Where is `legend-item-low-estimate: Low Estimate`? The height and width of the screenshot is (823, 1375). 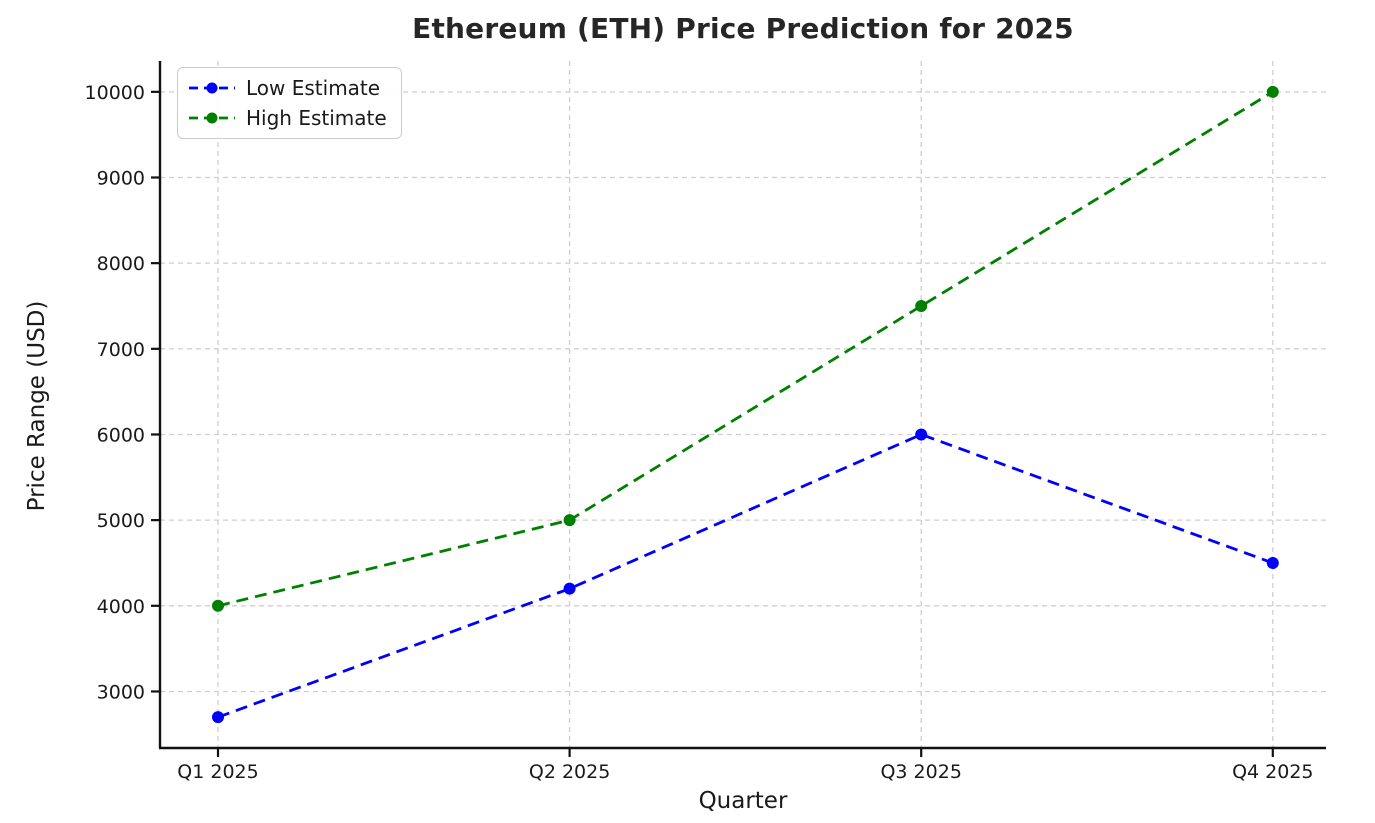 legend-item-low-estimate: Low Estimate is located at coordinates (287, 88).